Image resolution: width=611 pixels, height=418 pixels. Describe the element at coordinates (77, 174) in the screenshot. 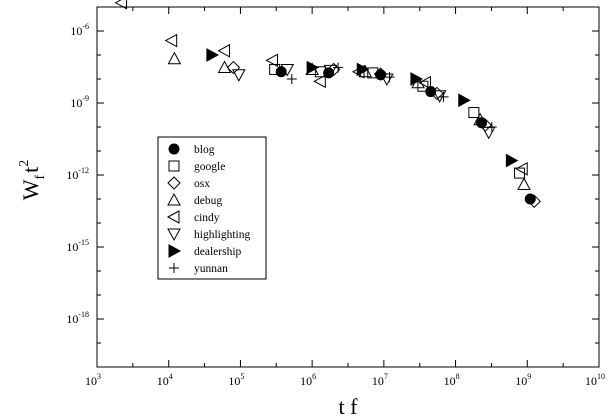

I see `y-tick-label: 10⁻¹²` at that location.